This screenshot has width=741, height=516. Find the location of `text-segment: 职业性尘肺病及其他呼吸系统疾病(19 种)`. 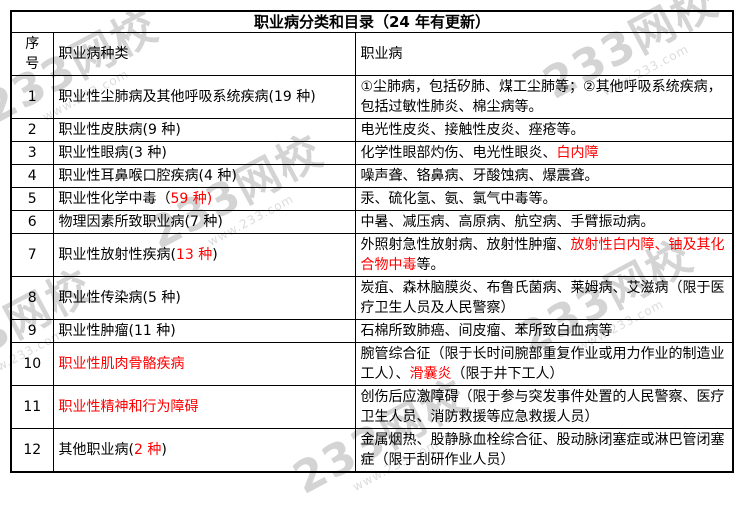

text-segment: 职业性尘肺病及其他呼吸系统疾病(19 种) is located at coordinates (187, 97).